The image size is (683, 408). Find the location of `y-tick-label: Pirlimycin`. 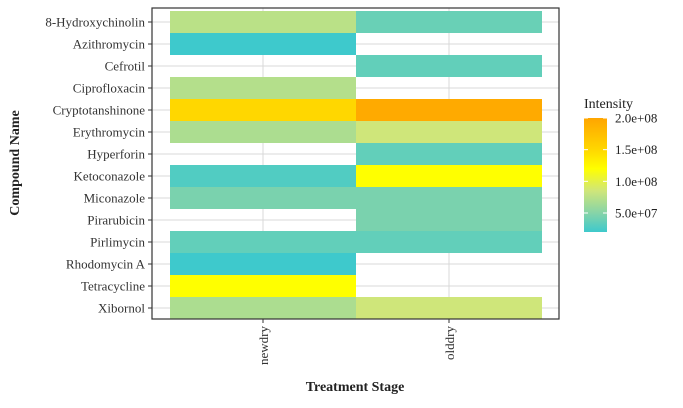

y-tick-label: Pirlimycin is located at coordinates (117, 242).